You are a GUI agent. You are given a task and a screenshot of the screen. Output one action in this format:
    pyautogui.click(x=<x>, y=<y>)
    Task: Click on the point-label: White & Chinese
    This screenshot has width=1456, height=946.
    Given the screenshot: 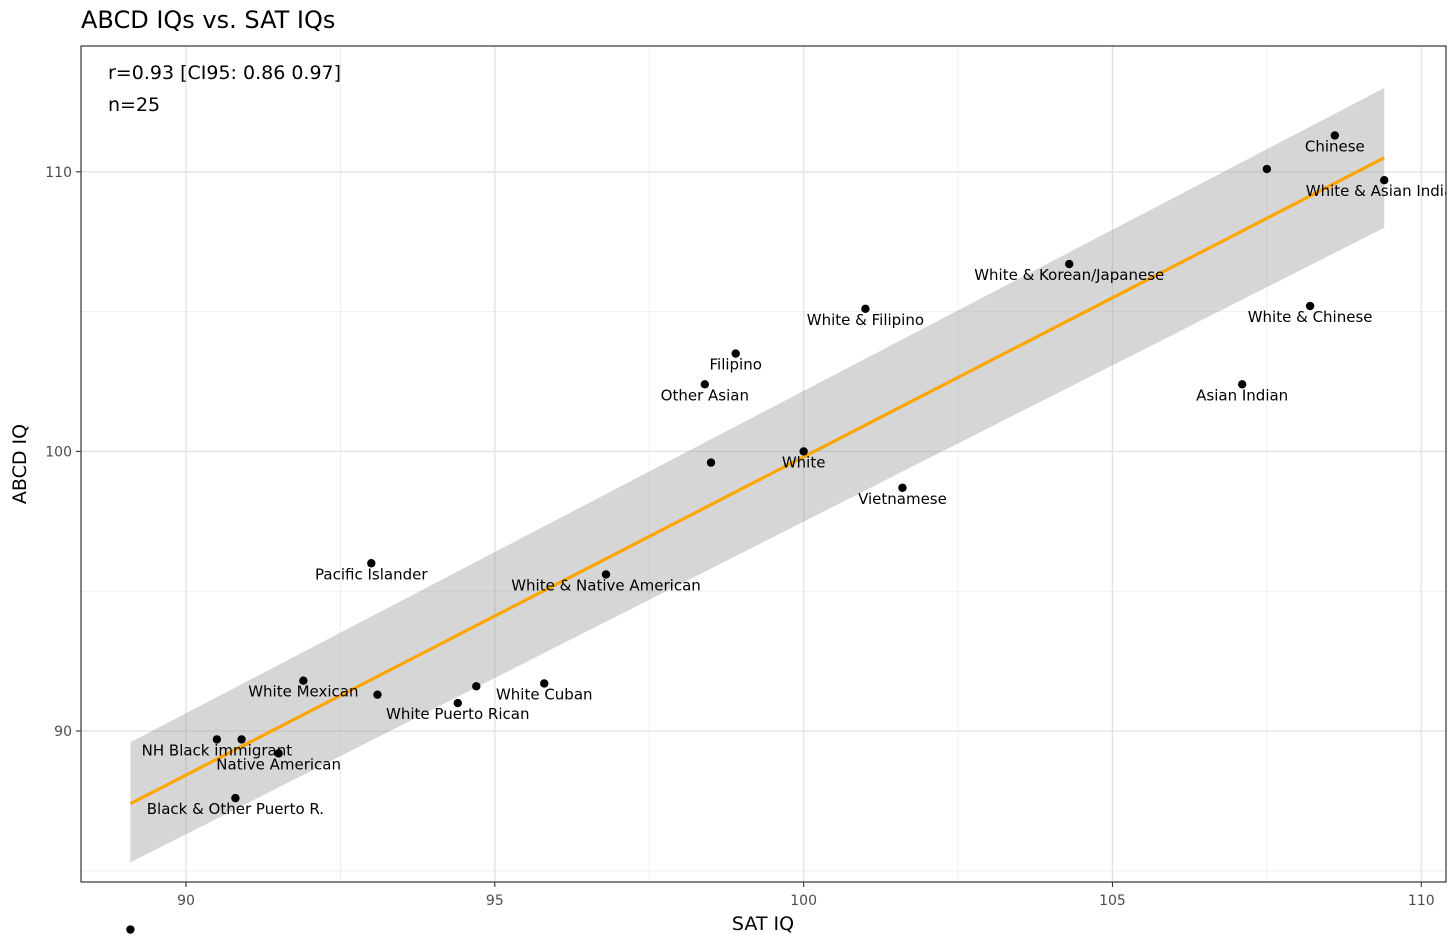 What is the action you would take?
    pyautogui.click(x=1310, y=317)
    